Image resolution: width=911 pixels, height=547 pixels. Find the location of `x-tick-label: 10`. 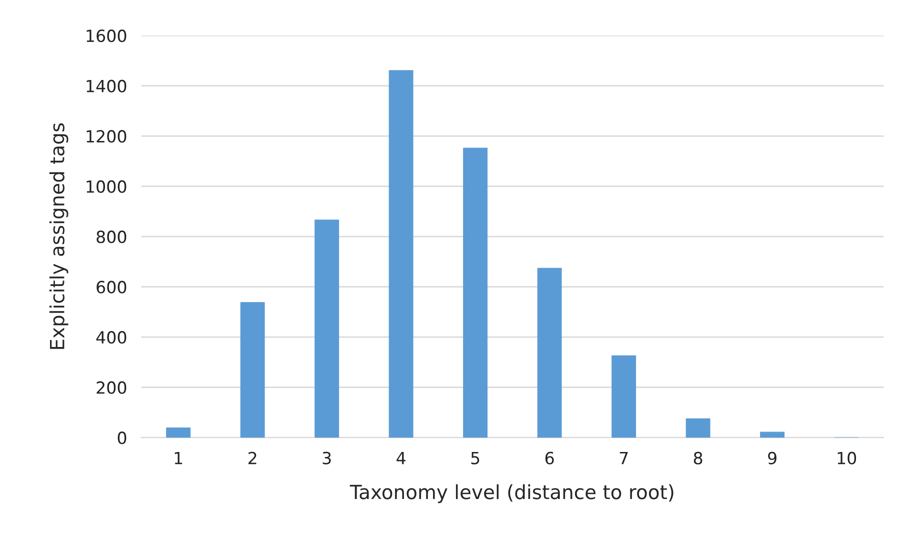

x-tick-label: 10 is located at coordinates (847, 458).